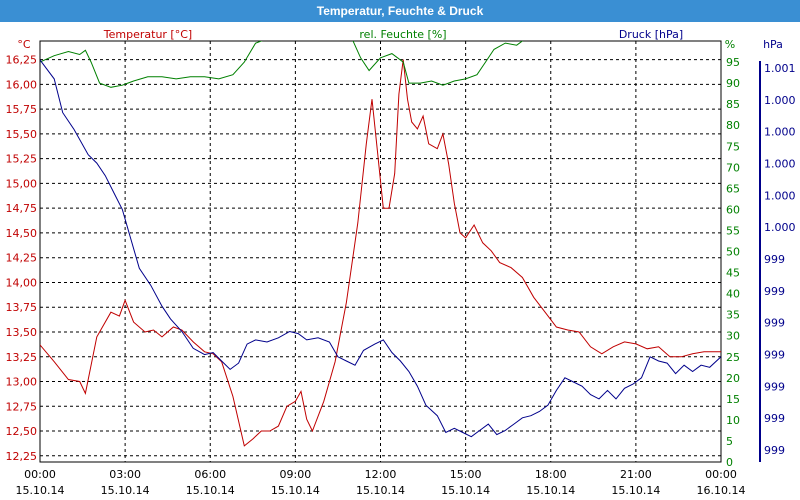  I want to click on temperature-unit: °C, so click(24, 44).